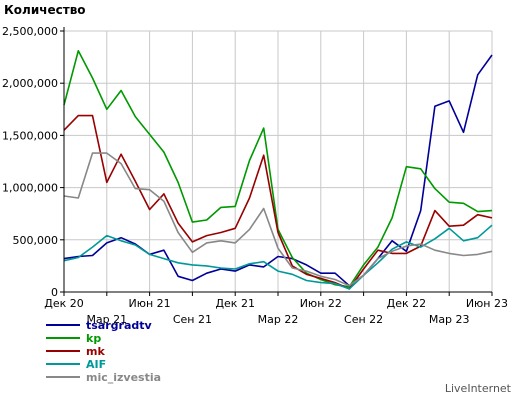 The image size is (515, 401). I want to click on y-axis-title: Количество, so click(45, 10).